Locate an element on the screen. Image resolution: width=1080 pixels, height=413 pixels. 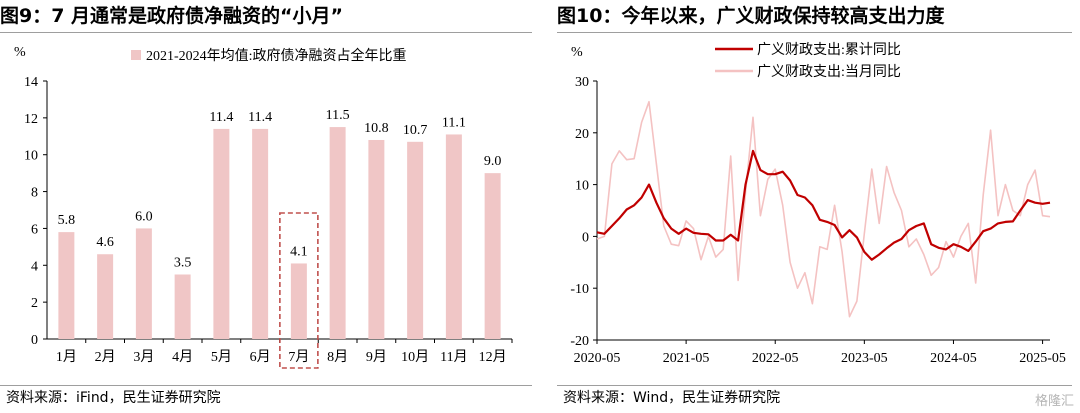
bar-value-label: 10.8 is located at coordinates (376, 128).